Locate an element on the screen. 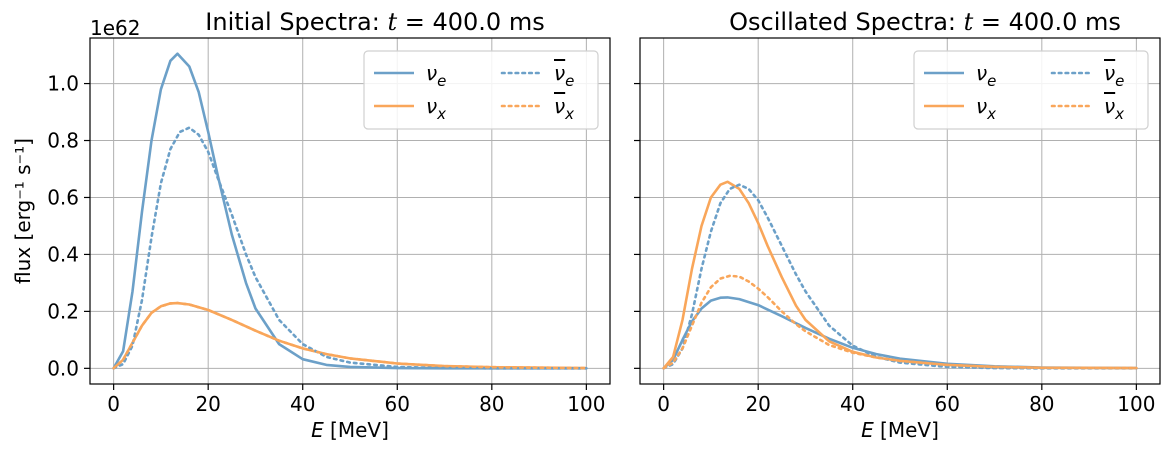 The height and width of the screenshot is (451, 1169). y-tick-label: 0.4 is located at coordinates (63, 254).